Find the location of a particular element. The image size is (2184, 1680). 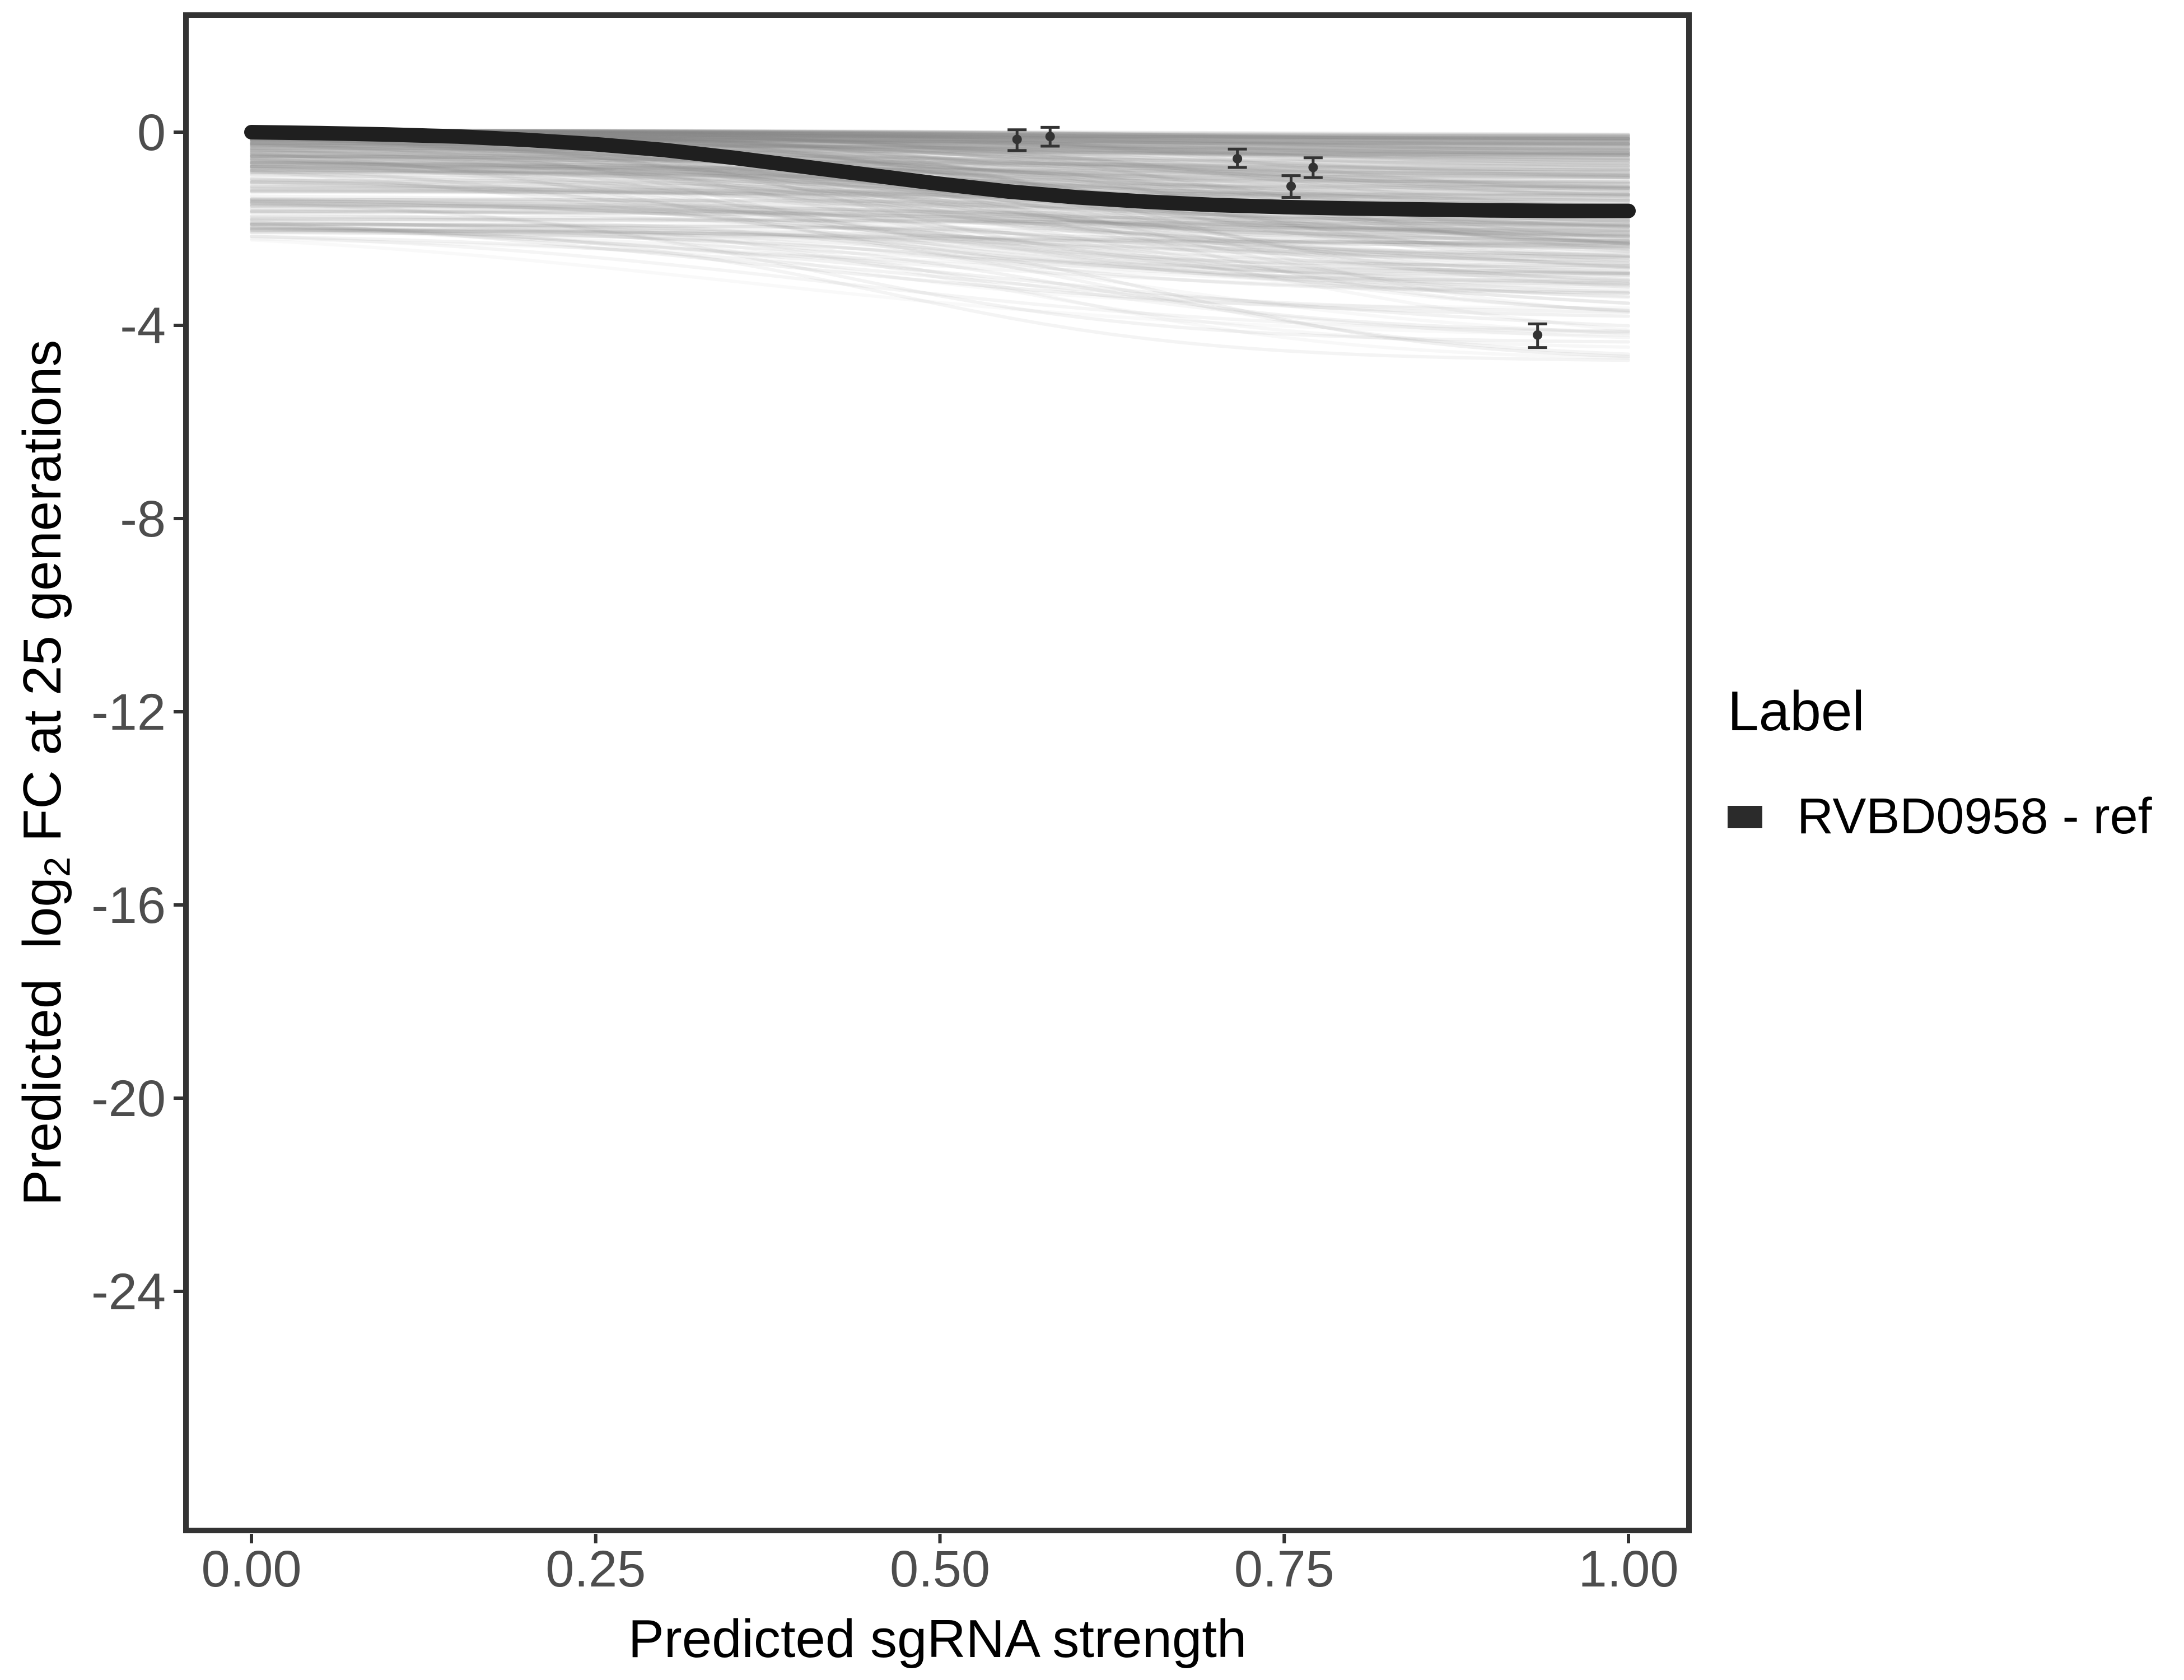

x-tick-label: 0.50 is located at coordinates (940, 1570).